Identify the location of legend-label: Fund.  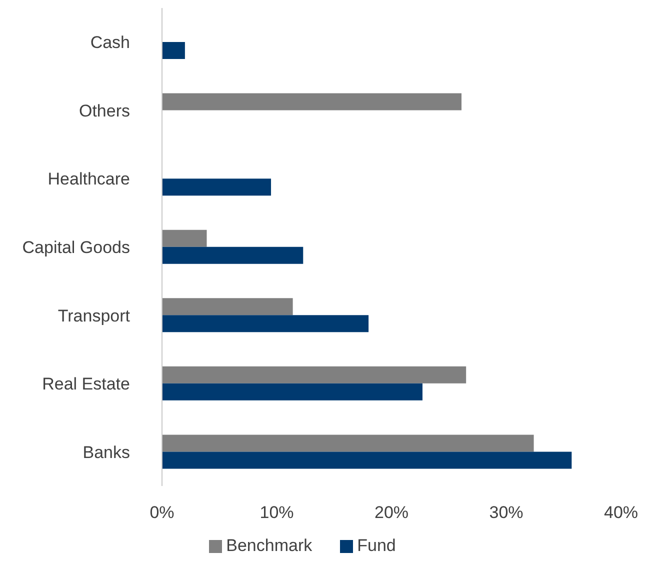
(376, 545).